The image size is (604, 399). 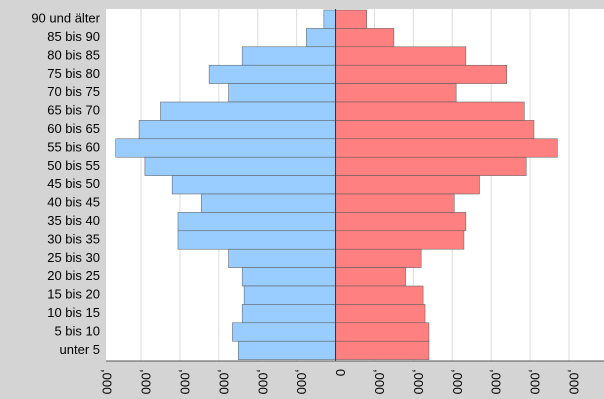 I want to click on category-label: 50 bis 55, so click(x=73, y=165).